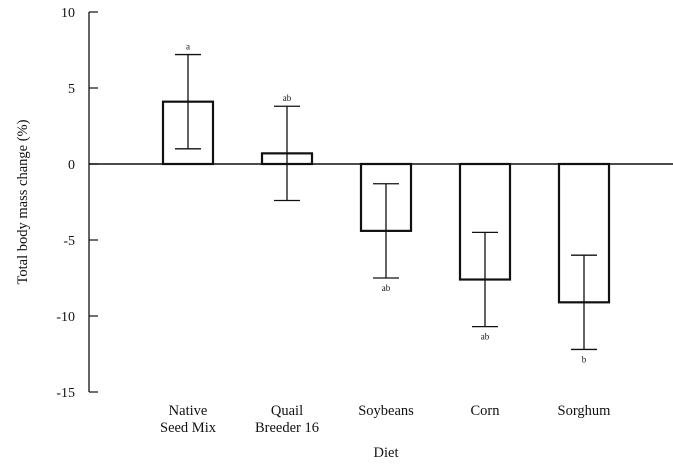  What do you see at coordinates (287, 419) in the screenshot?
I see `x-tick-label: Quail Breeder 16` at bounding box center [287, 419].